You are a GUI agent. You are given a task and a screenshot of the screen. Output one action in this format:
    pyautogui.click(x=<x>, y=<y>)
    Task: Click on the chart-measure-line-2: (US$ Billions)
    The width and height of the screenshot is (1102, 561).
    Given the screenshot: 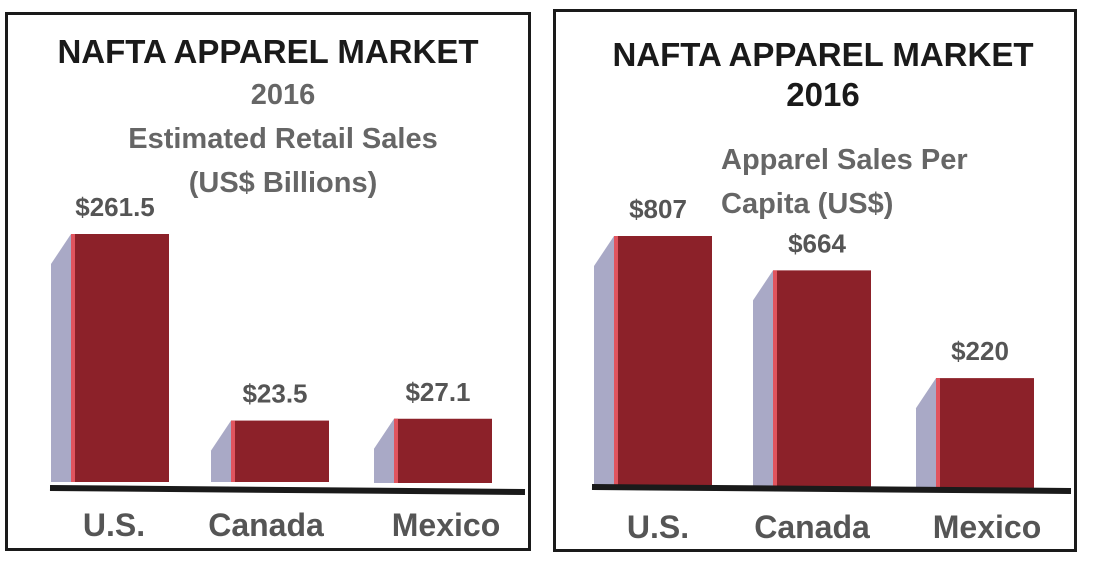 What is the action you would take?
    pyautogui.click(x=283, y=183)
    